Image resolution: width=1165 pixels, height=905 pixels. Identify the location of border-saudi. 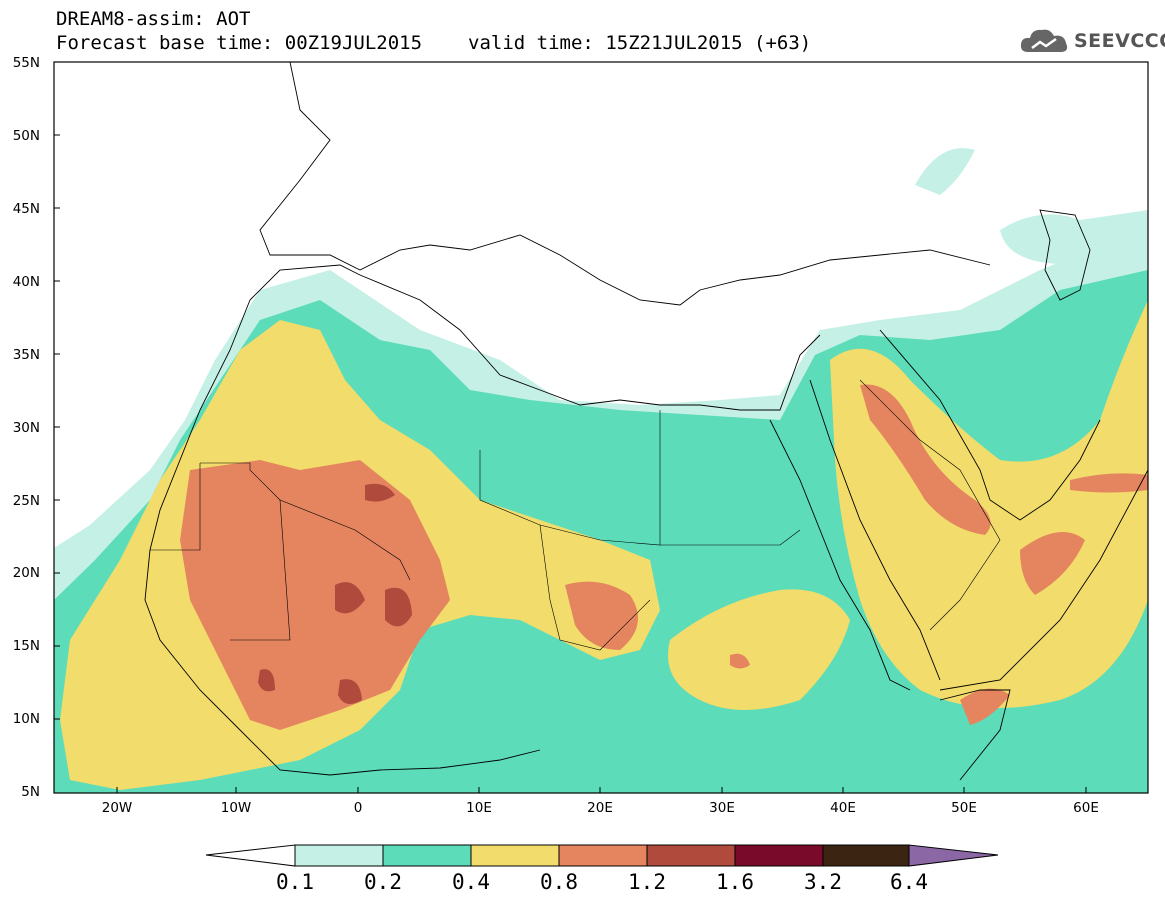
(930, 505).